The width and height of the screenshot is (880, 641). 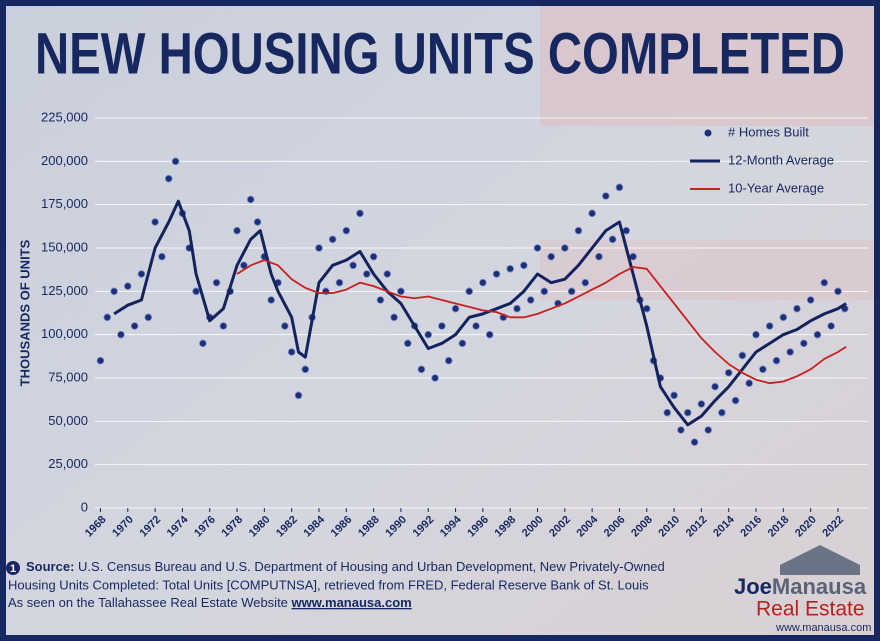 I want to click on logo-tagline: Real Estate, so click(x=810, y=609).